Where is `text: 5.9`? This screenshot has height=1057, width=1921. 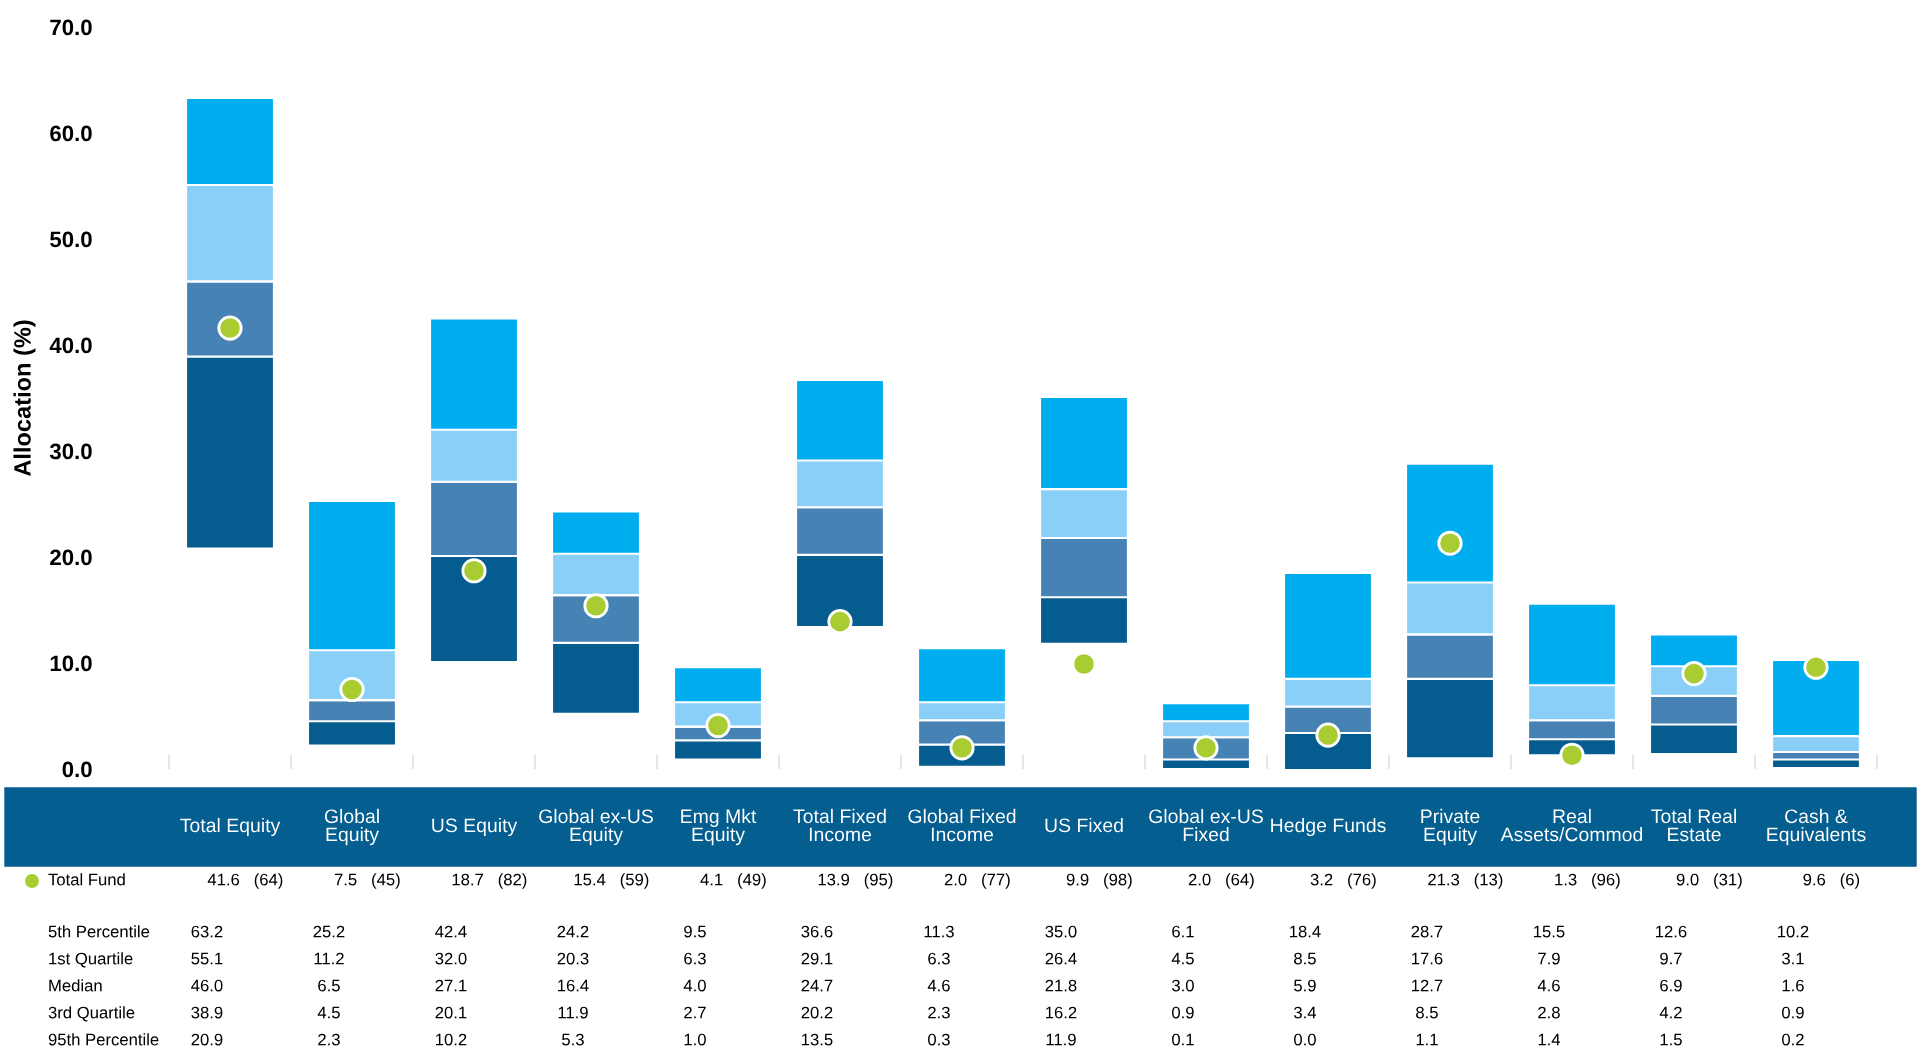 text: 5.9 is located at coordinates (1305, 985).